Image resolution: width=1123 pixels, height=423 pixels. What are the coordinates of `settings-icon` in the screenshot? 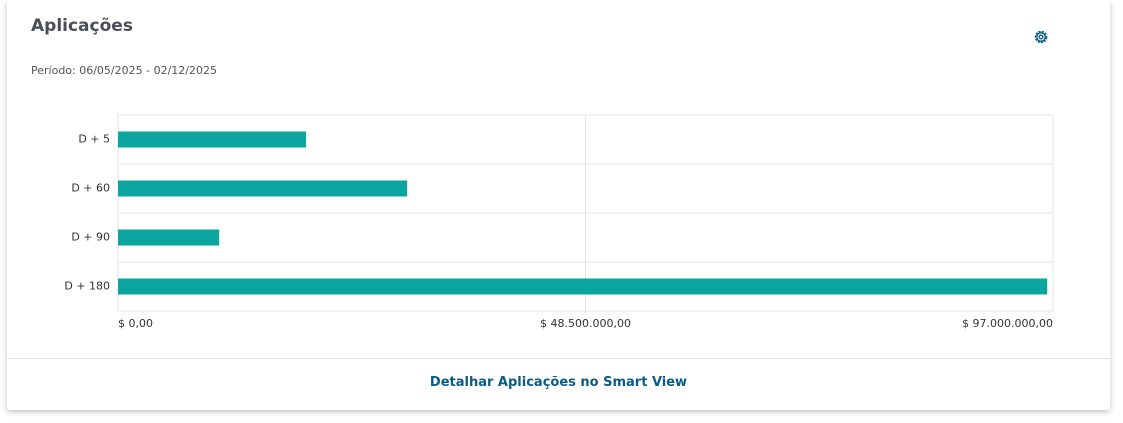 It's located at (1041, 37).